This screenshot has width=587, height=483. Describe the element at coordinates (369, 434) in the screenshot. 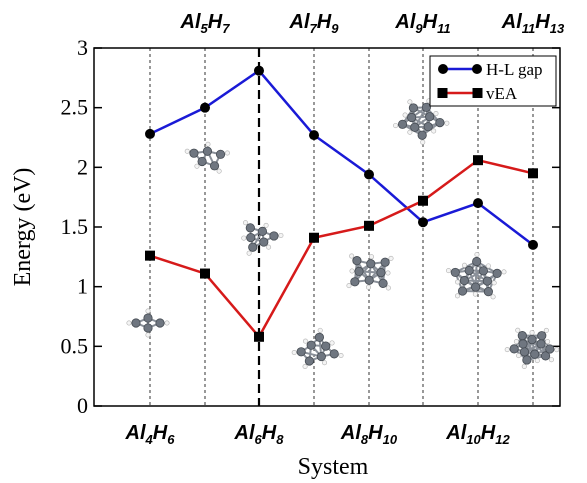

I see `system-label: Al8H10` at that location.